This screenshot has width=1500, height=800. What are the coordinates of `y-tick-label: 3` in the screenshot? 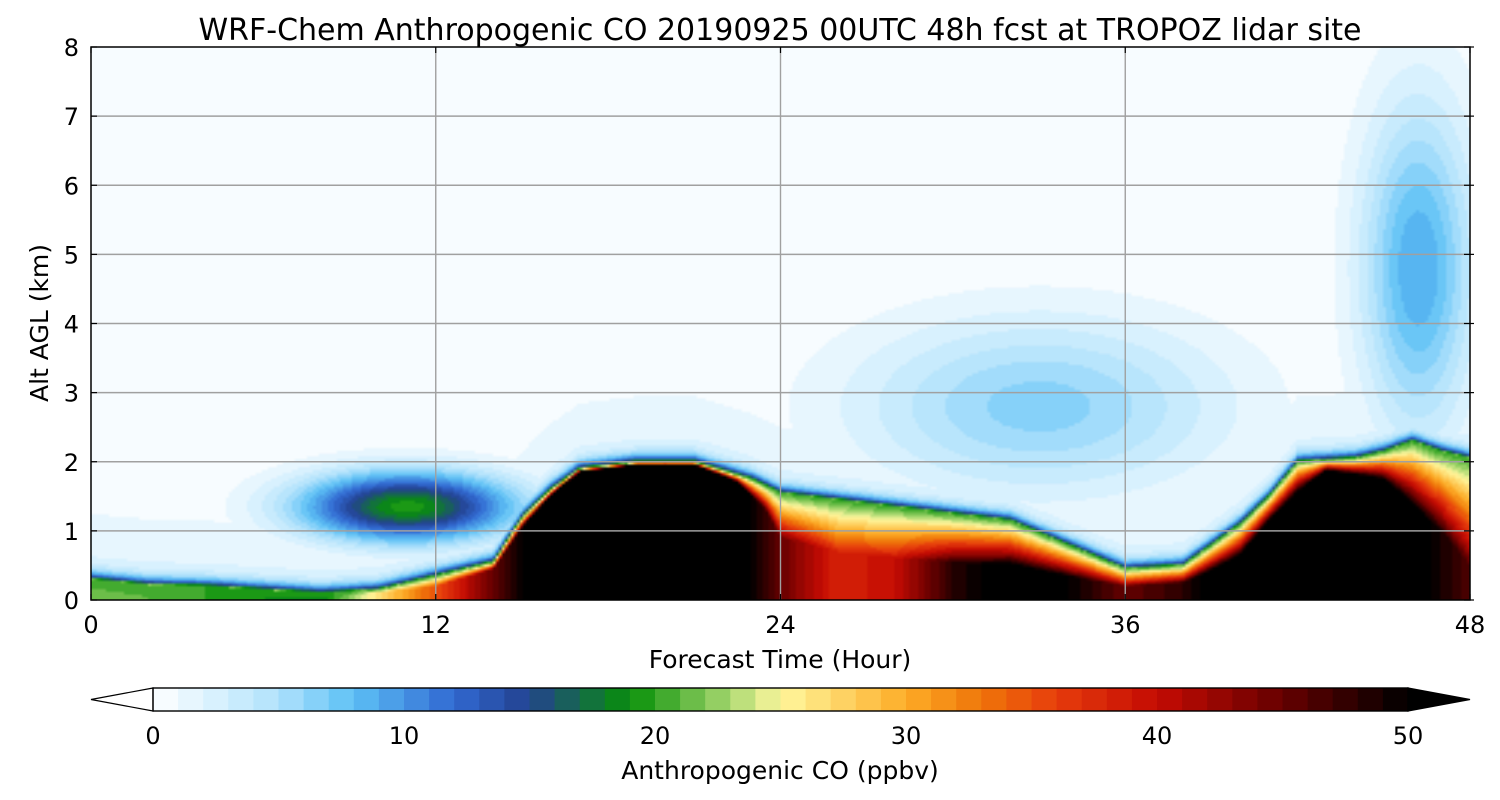 It's located at (71, 394).